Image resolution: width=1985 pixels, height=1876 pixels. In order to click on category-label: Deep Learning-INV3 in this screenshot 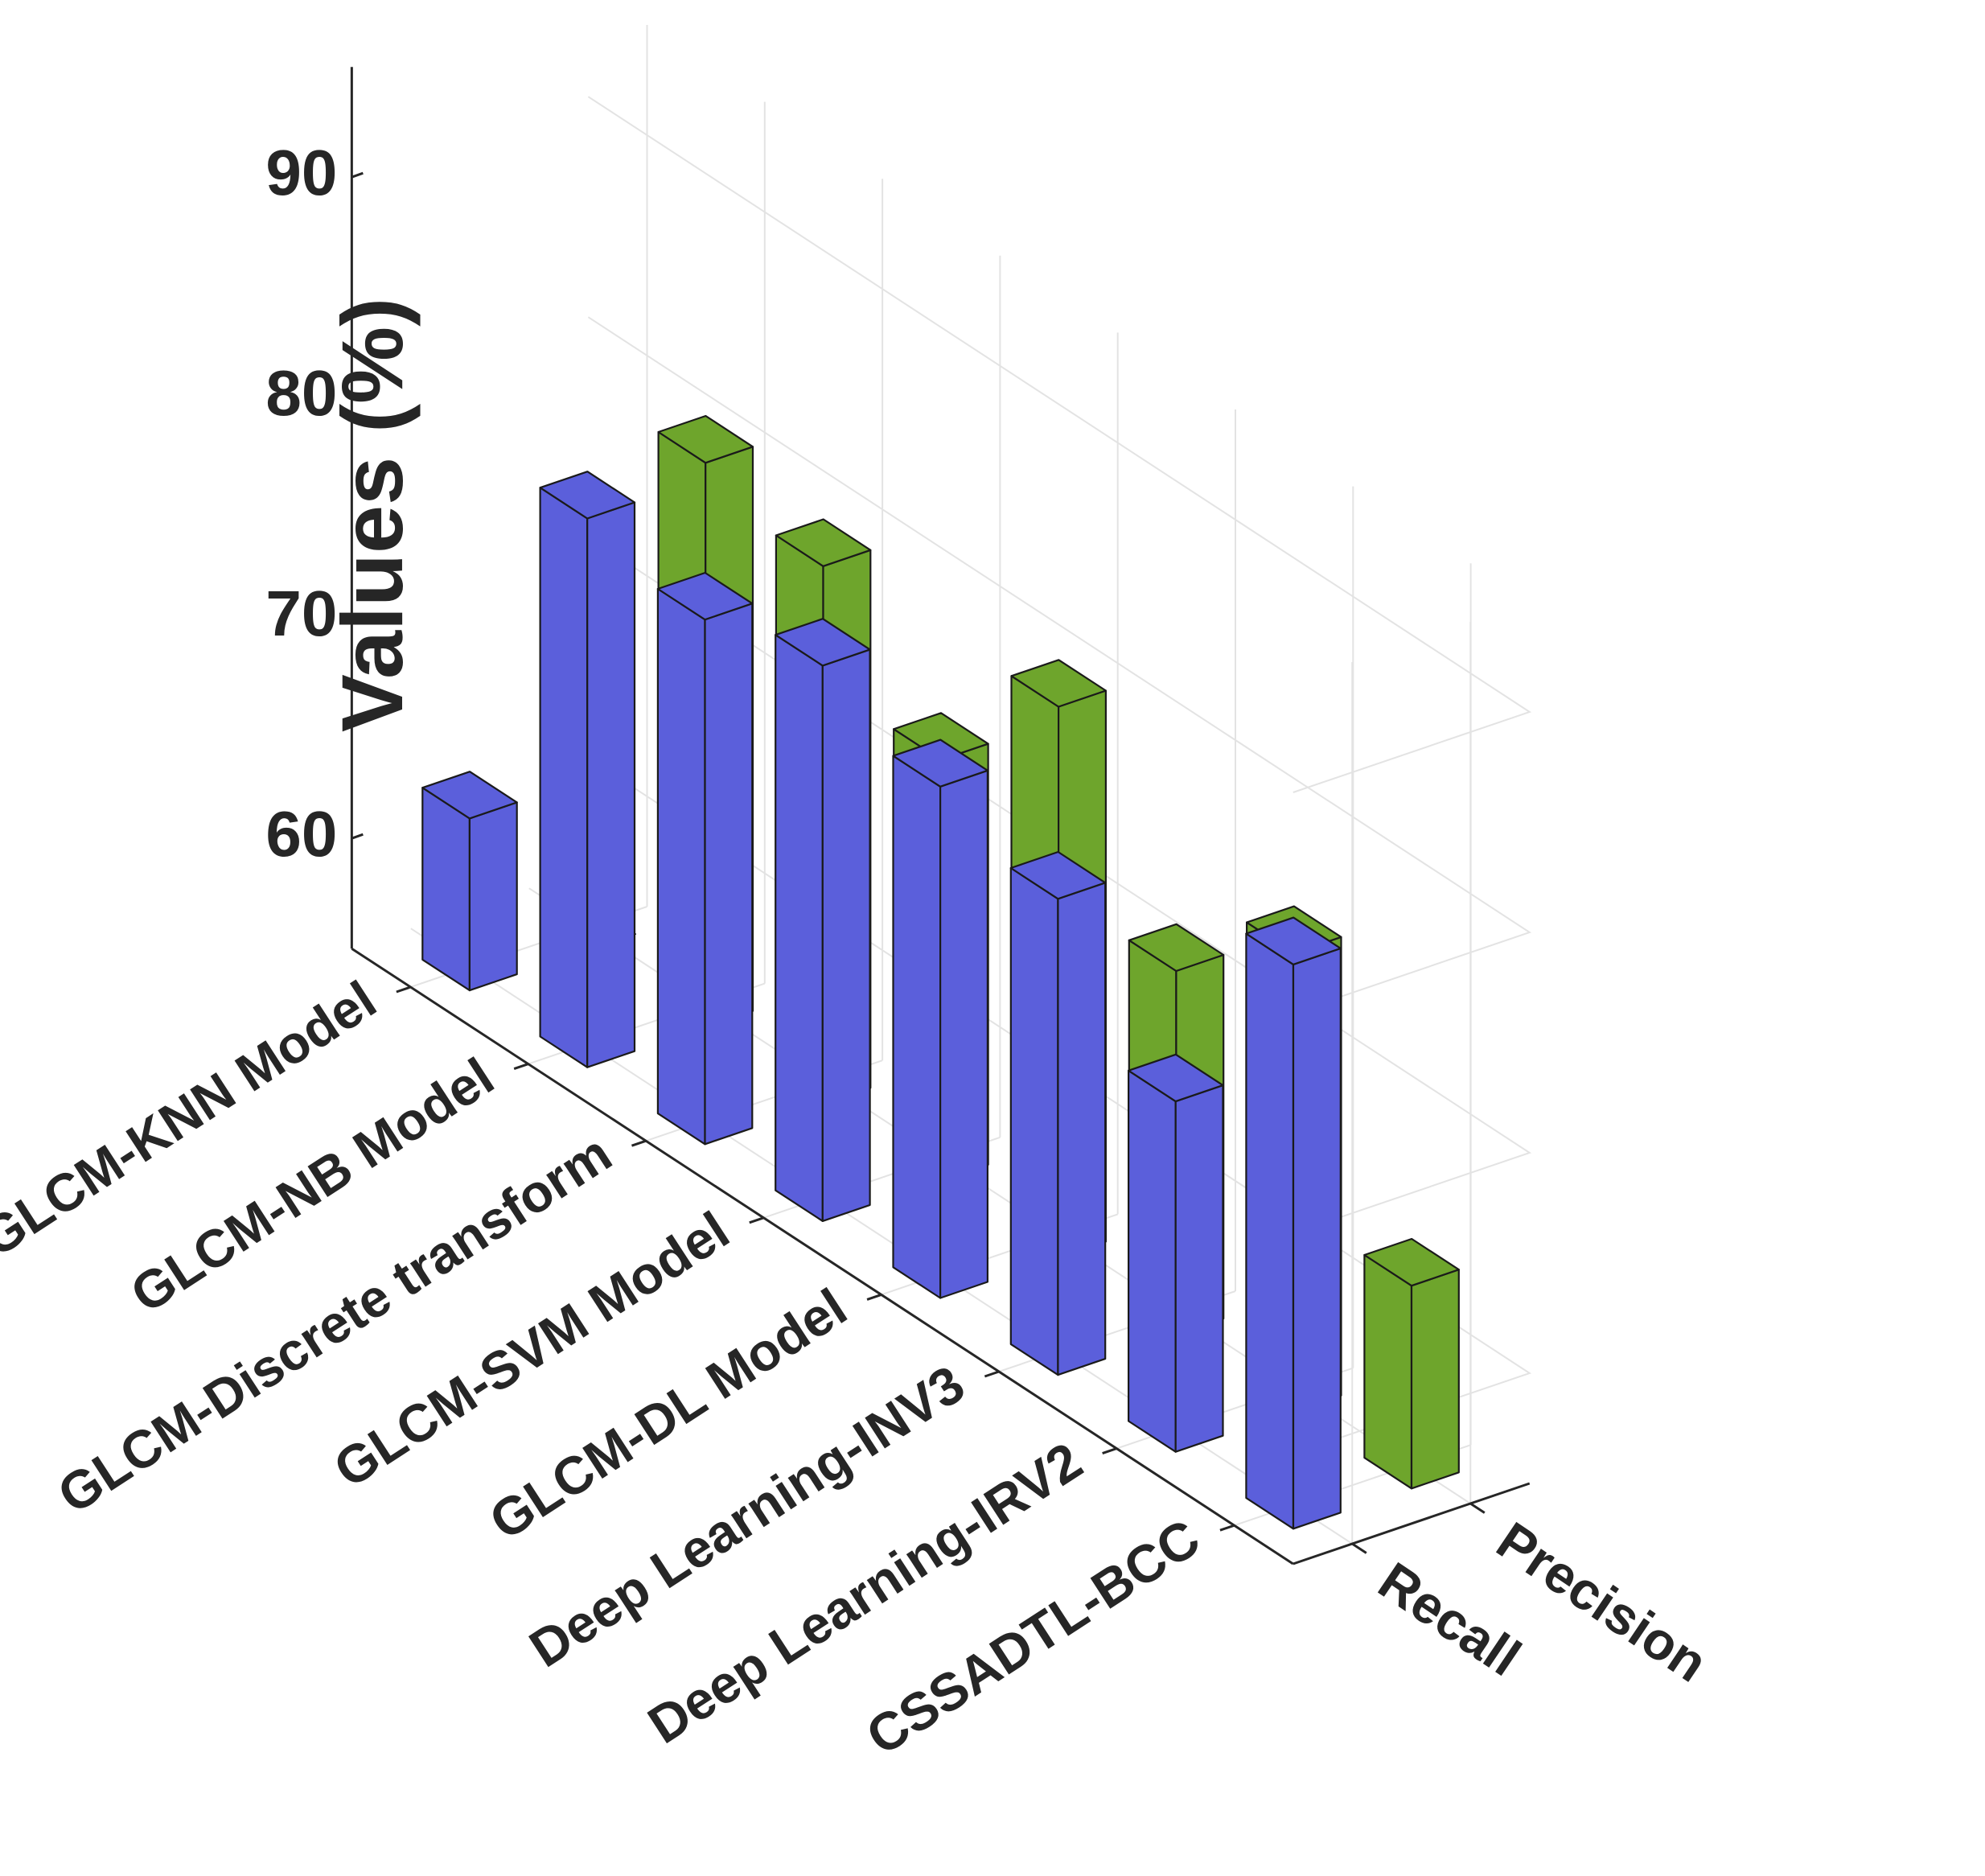, I will do `click(746, 1516)`.